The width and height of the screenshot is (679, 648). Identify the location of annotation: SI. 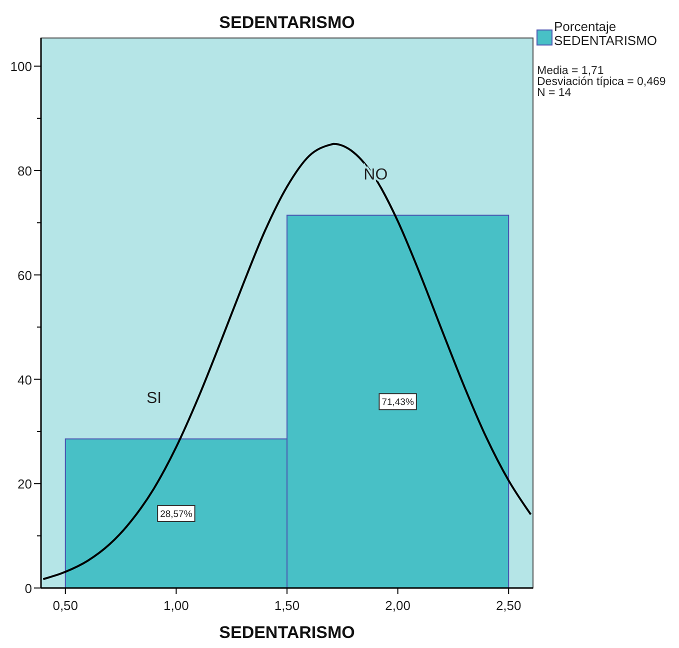
(154, 398).